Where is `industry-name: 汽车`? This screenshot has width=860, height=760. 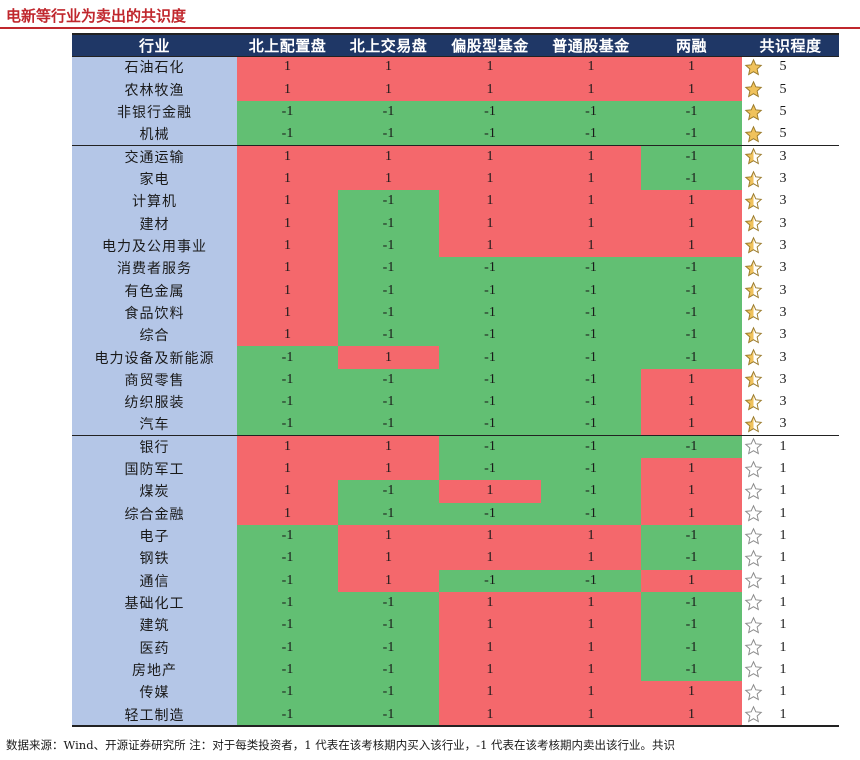 industry-name: 汽车 is located at coordinates (154, 424).